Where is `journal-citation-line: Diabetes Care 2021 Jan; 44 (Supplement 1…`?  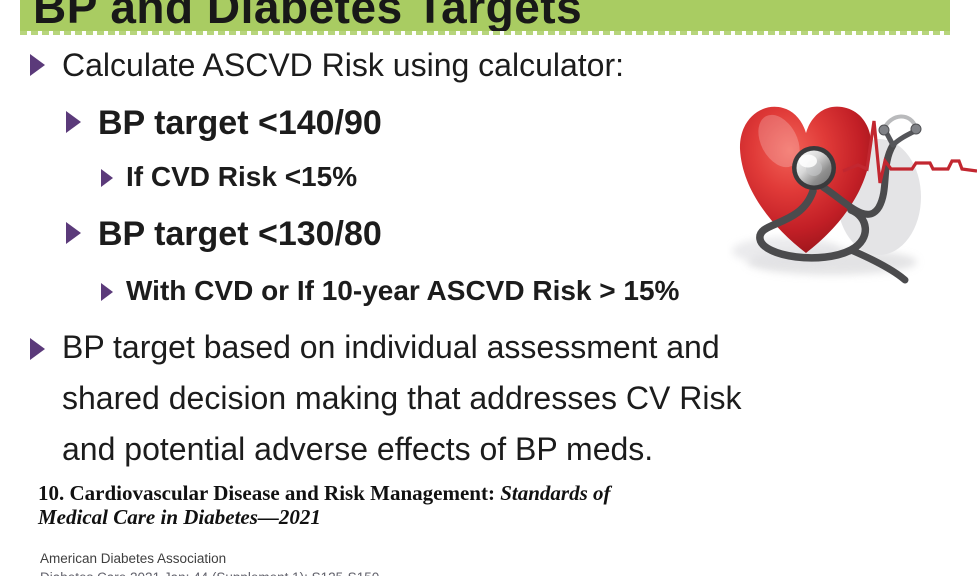
journal-citation-line: Diabetes Care 2021 Jan; 44 (Supplement 1… is located at coordinates (209, 573).